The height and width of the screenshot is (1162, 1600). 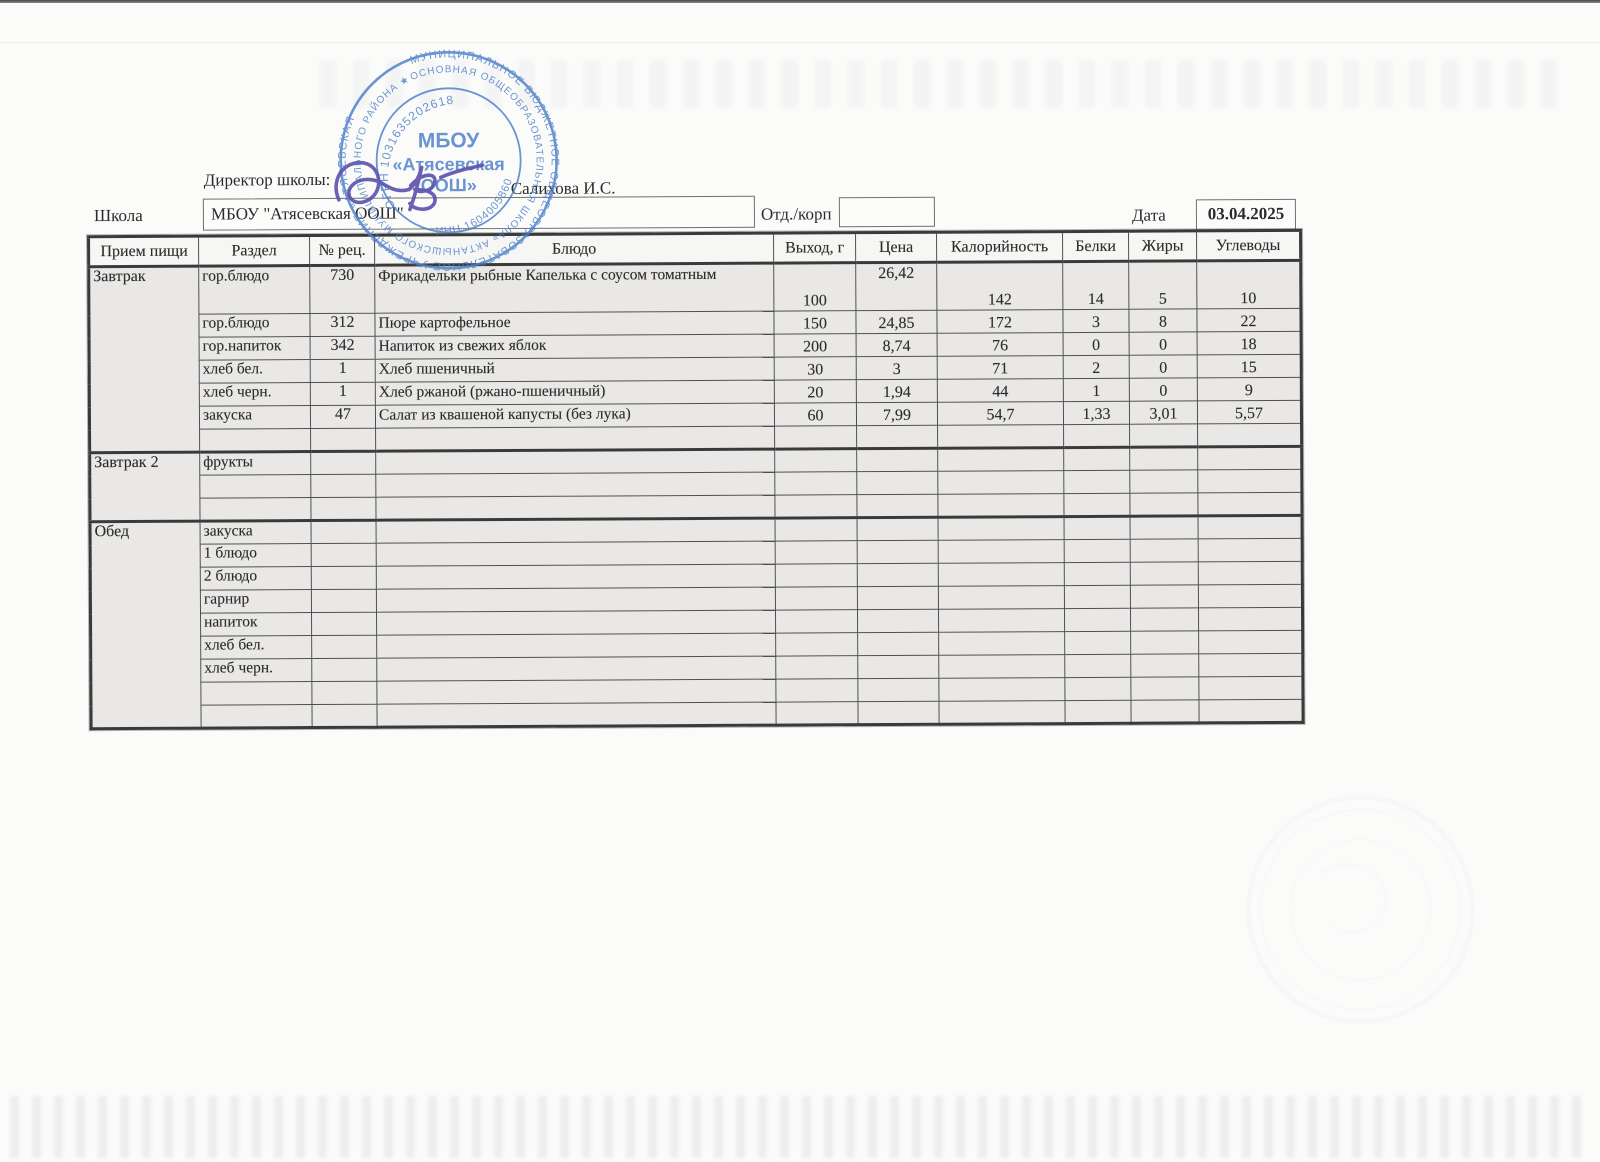 What do you see at coordinates (343, 417) in the screenshot?
I see `recipe-number-cell: 47` at bounding box center [343, 417].